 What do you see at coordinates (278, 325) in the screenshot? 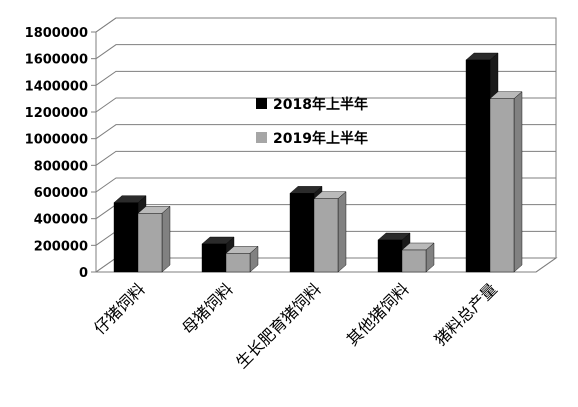
I see `category-label: 生长肥育猪饲料` at bounding box center [278, 325].